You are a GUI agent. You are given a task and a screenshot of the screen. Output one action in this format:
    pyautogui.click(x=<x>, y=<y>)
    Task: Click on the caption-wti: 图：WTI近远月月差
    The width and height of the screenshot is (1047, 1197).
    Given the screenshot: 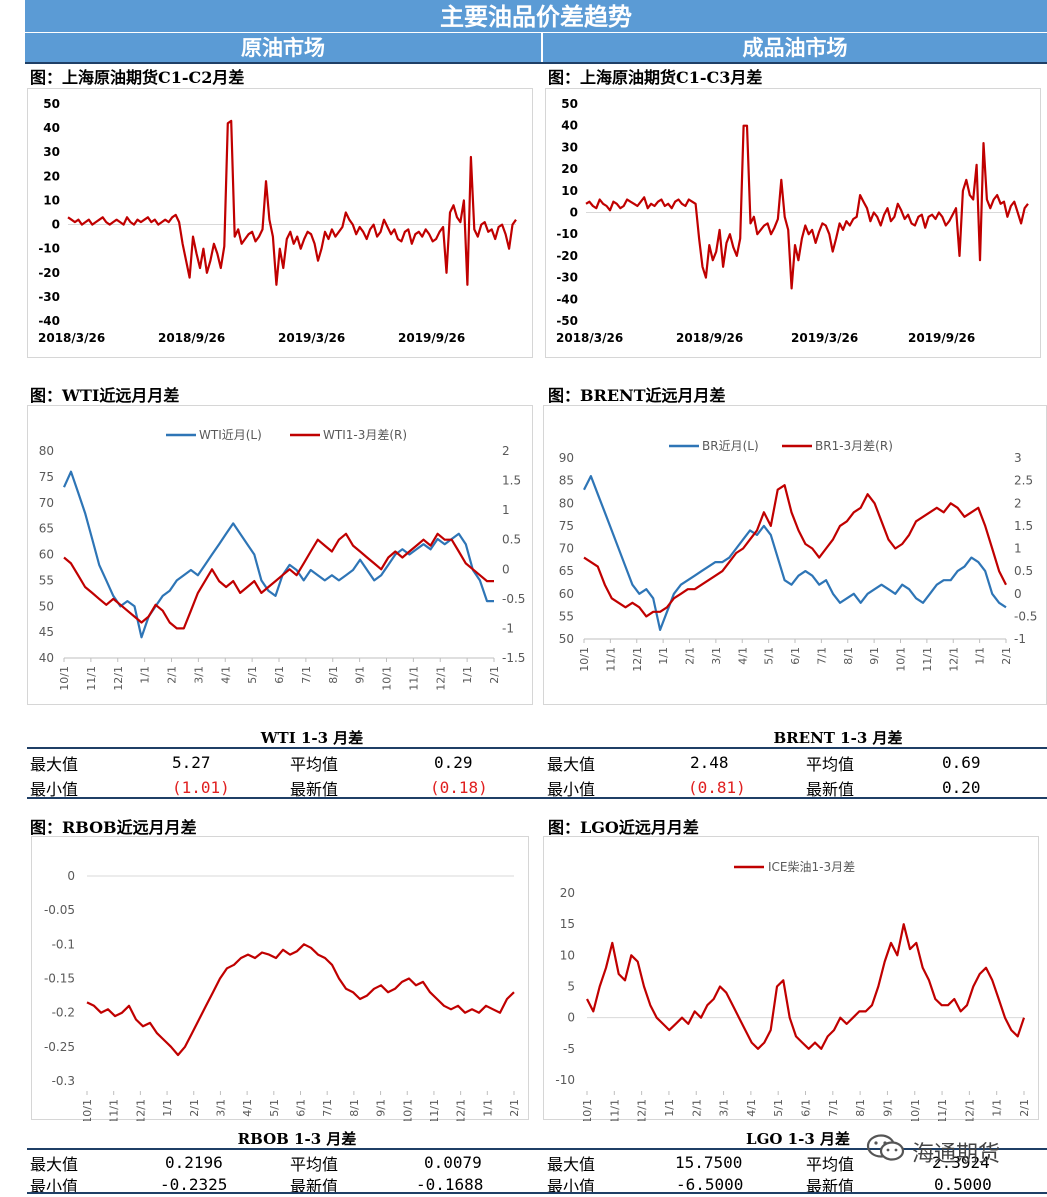 What is the action you would take?
    pyautogui.click(x=105, y=395)
    